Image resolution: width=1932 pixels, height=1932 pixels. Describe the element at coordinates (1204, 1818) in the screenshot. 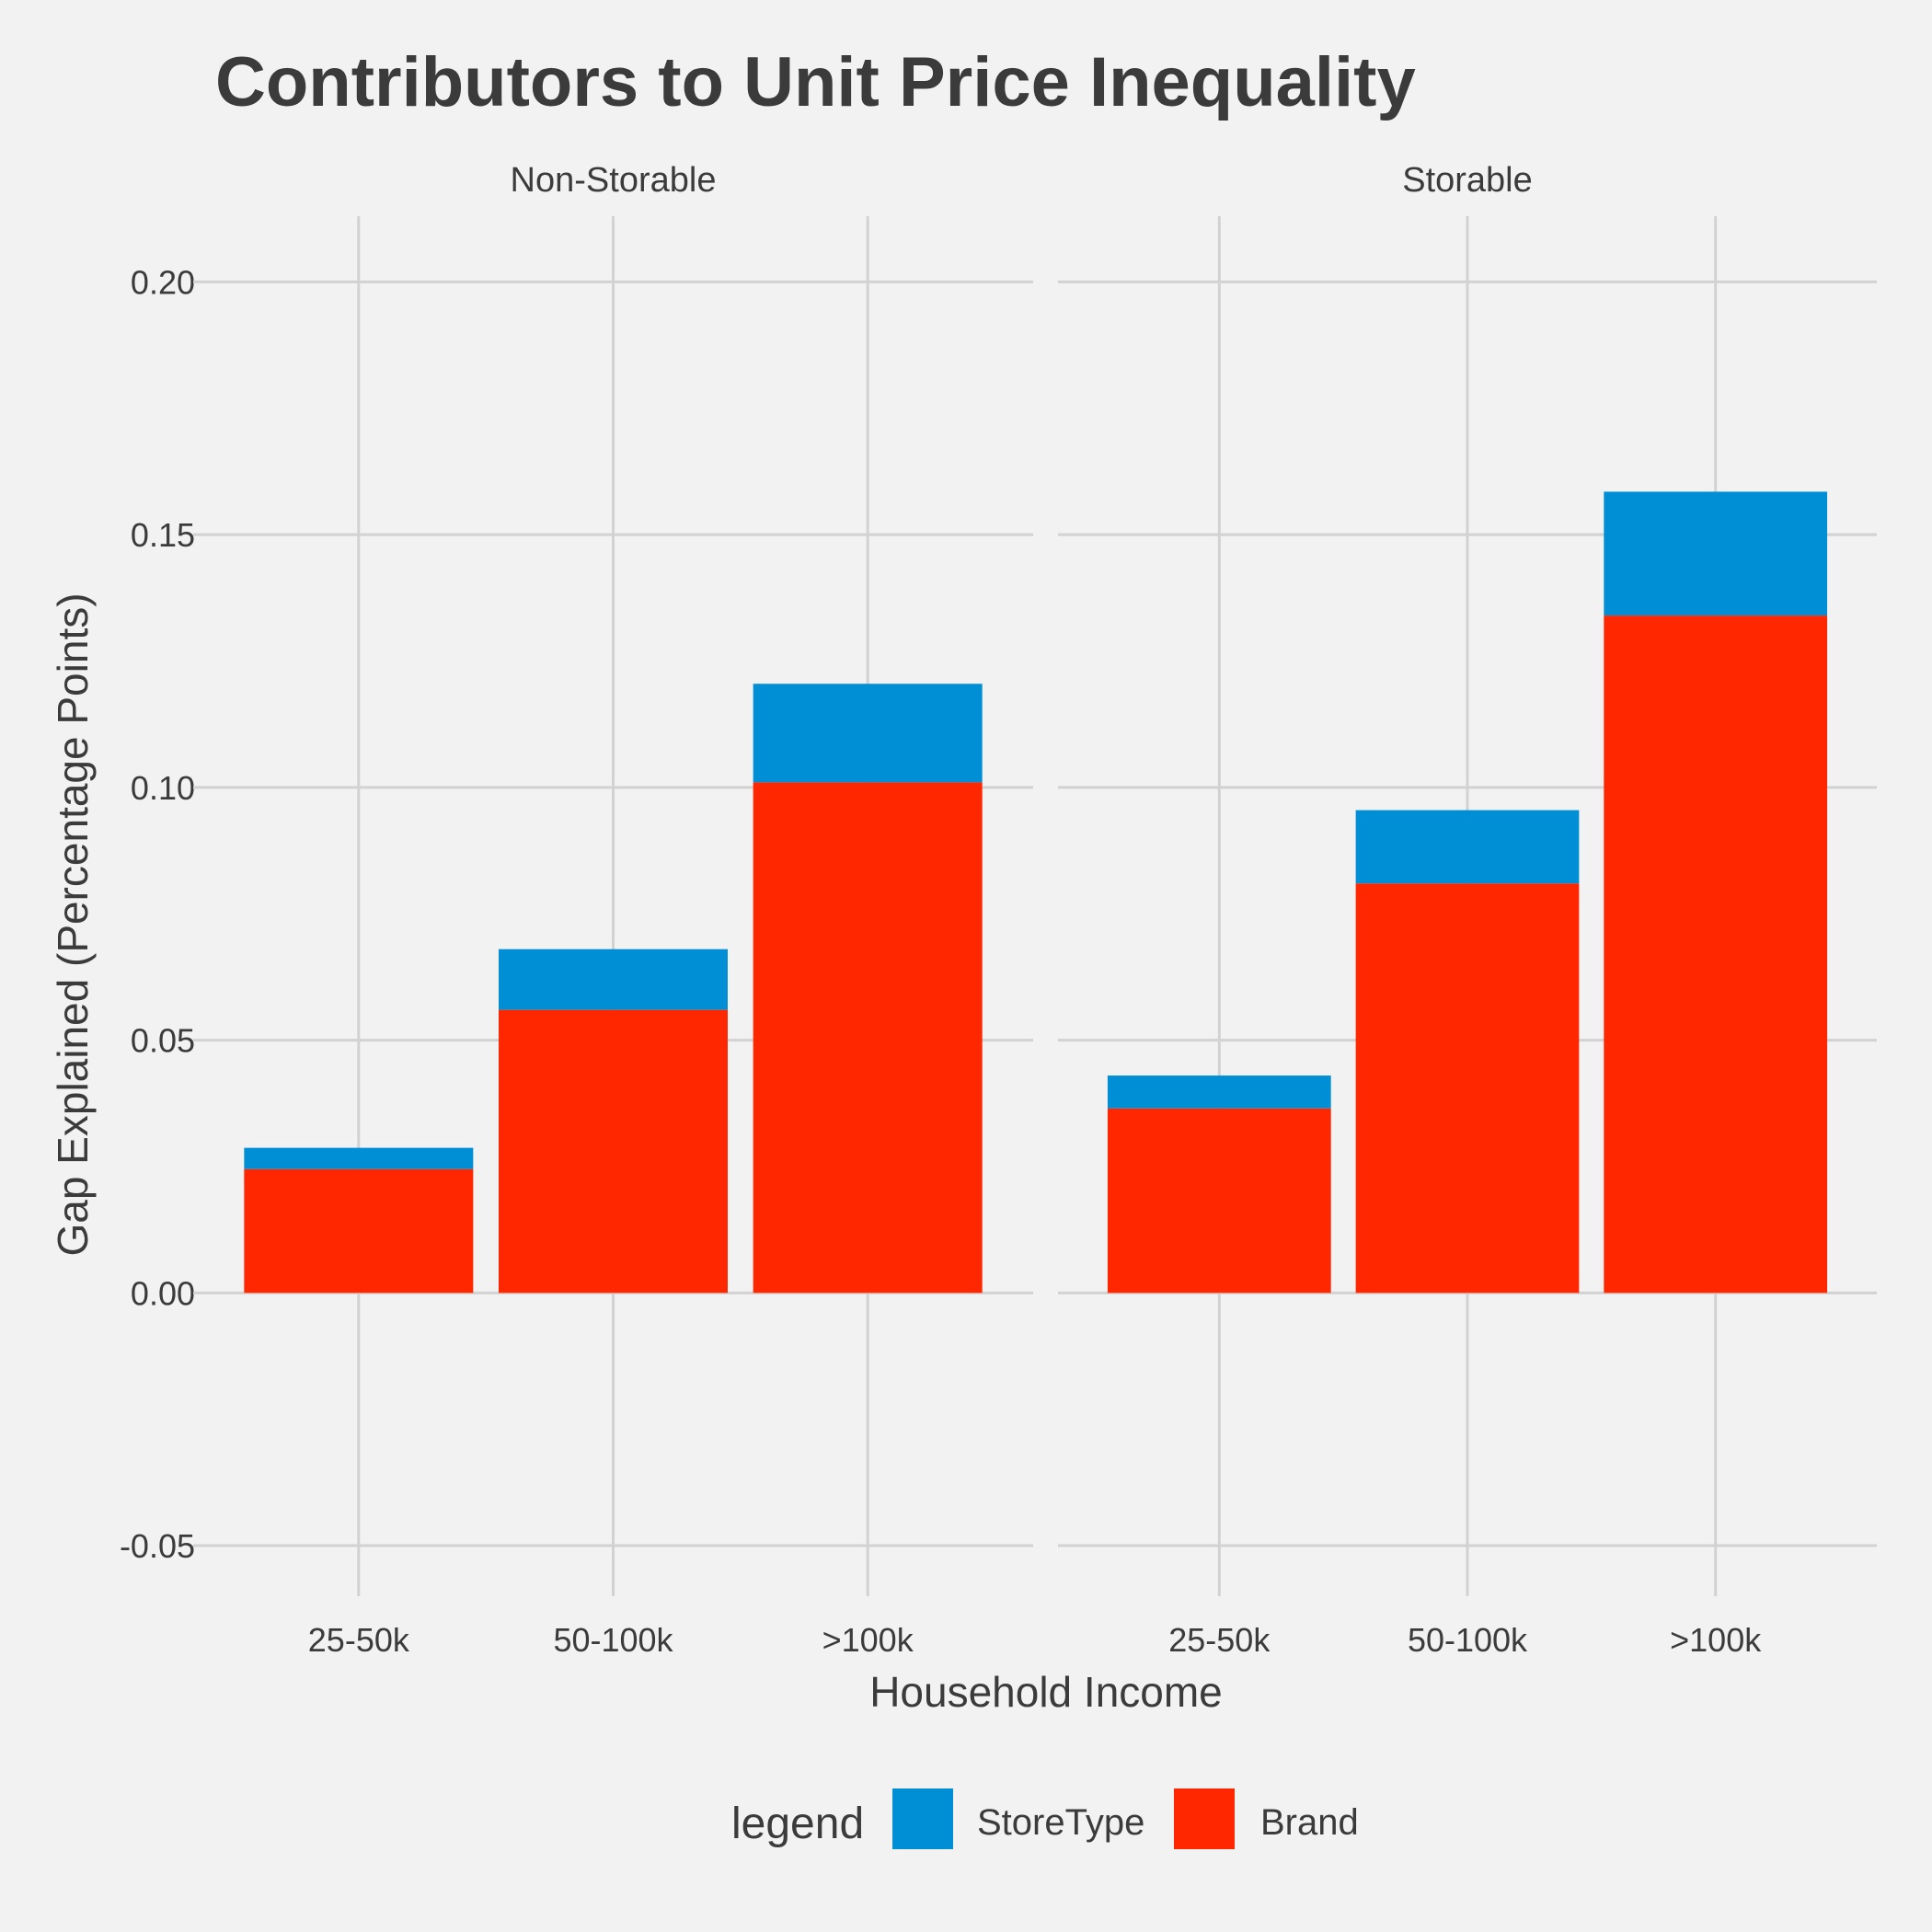

I see `legend-swatch-brand` at that location.